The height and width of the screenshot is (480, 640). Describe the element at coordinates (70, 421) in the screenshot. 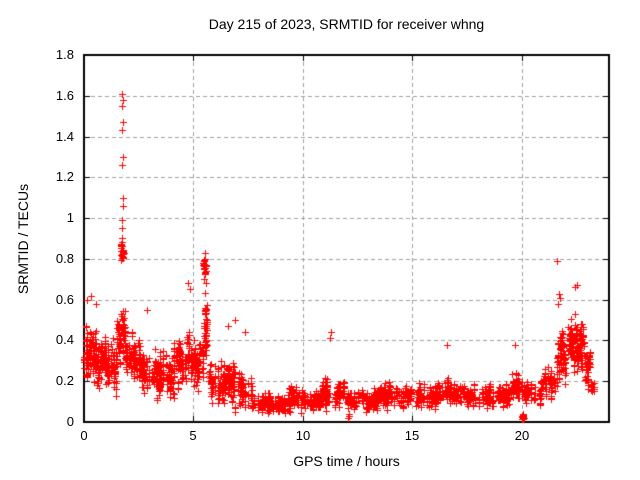

I see `y-tick-label: 0` at that location.